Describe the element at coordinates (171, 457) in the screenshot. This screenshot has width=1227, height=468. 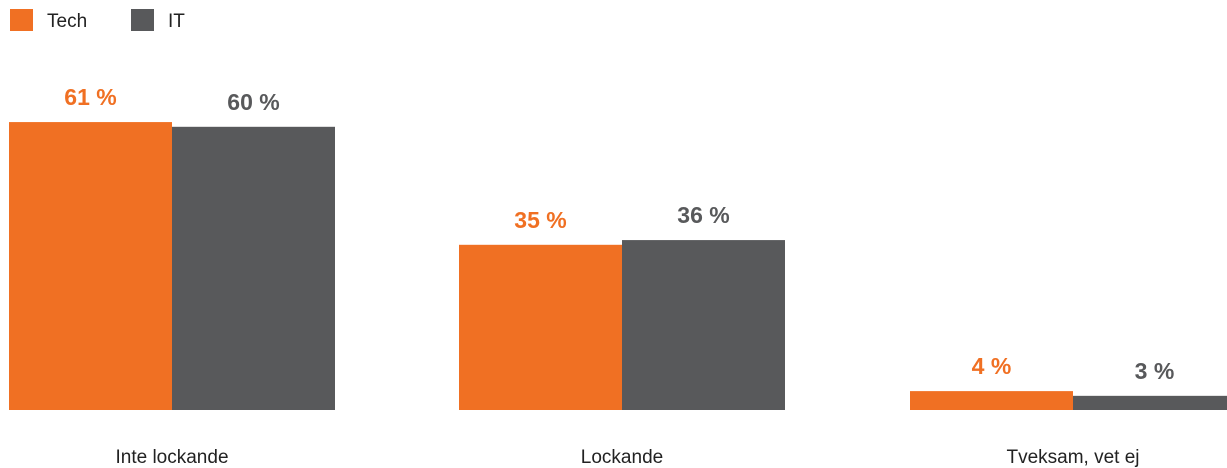
I see `category-label-0: Inte lockande` at that location.